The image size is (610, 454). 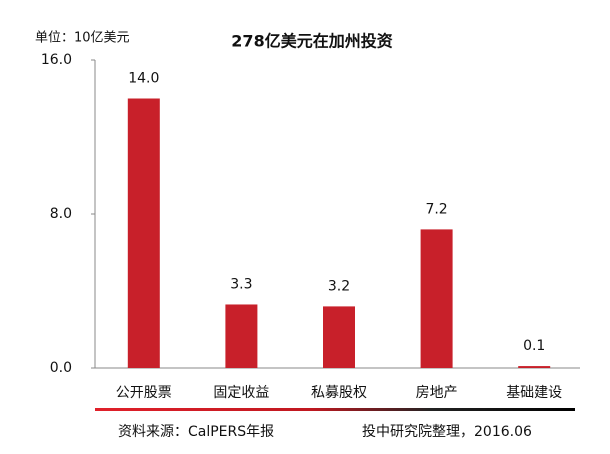 I want to click on y-unit-label: 单位：10亿美元, so click(x=82, y=38).